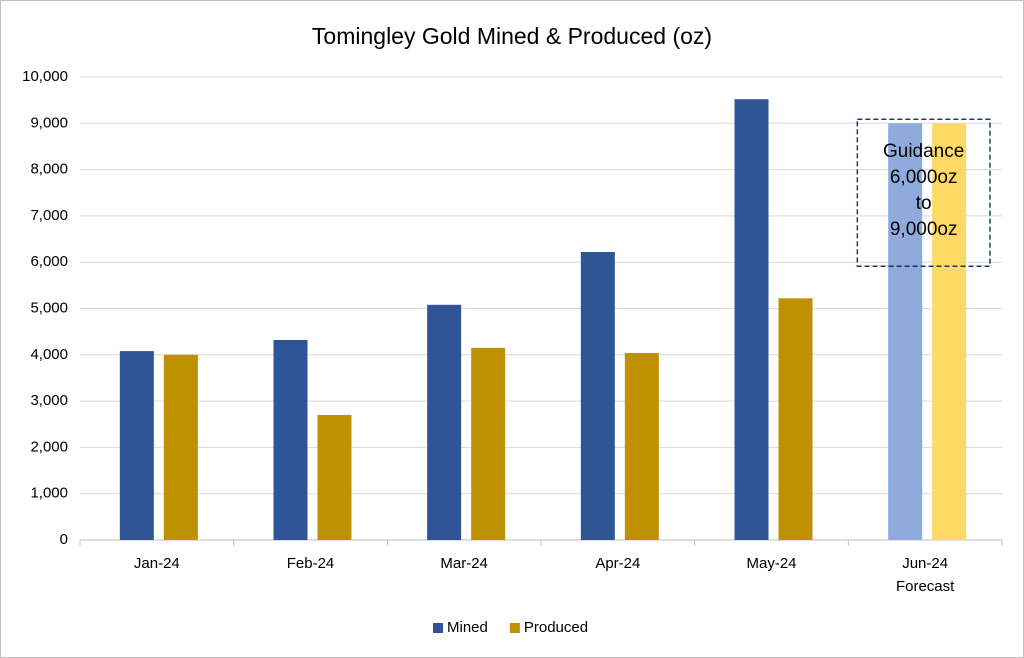 The image size is (1024, 658). I want to click on y-tick-label: 1,000, so click(49, 493).